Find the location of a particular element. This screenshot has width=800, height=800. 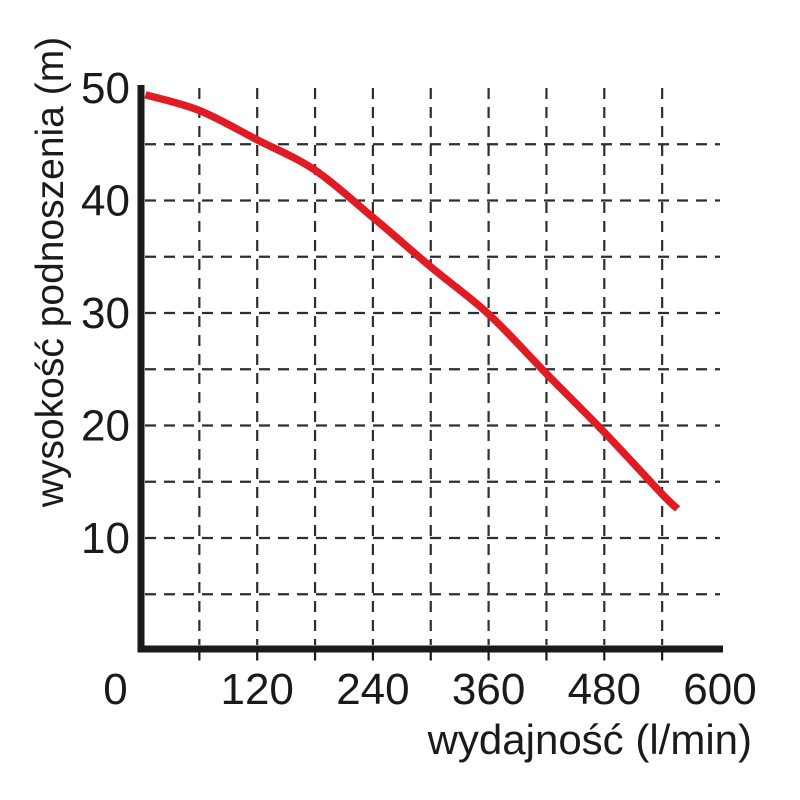

y-tick-label: 50 is located at coordinates (105, 88).